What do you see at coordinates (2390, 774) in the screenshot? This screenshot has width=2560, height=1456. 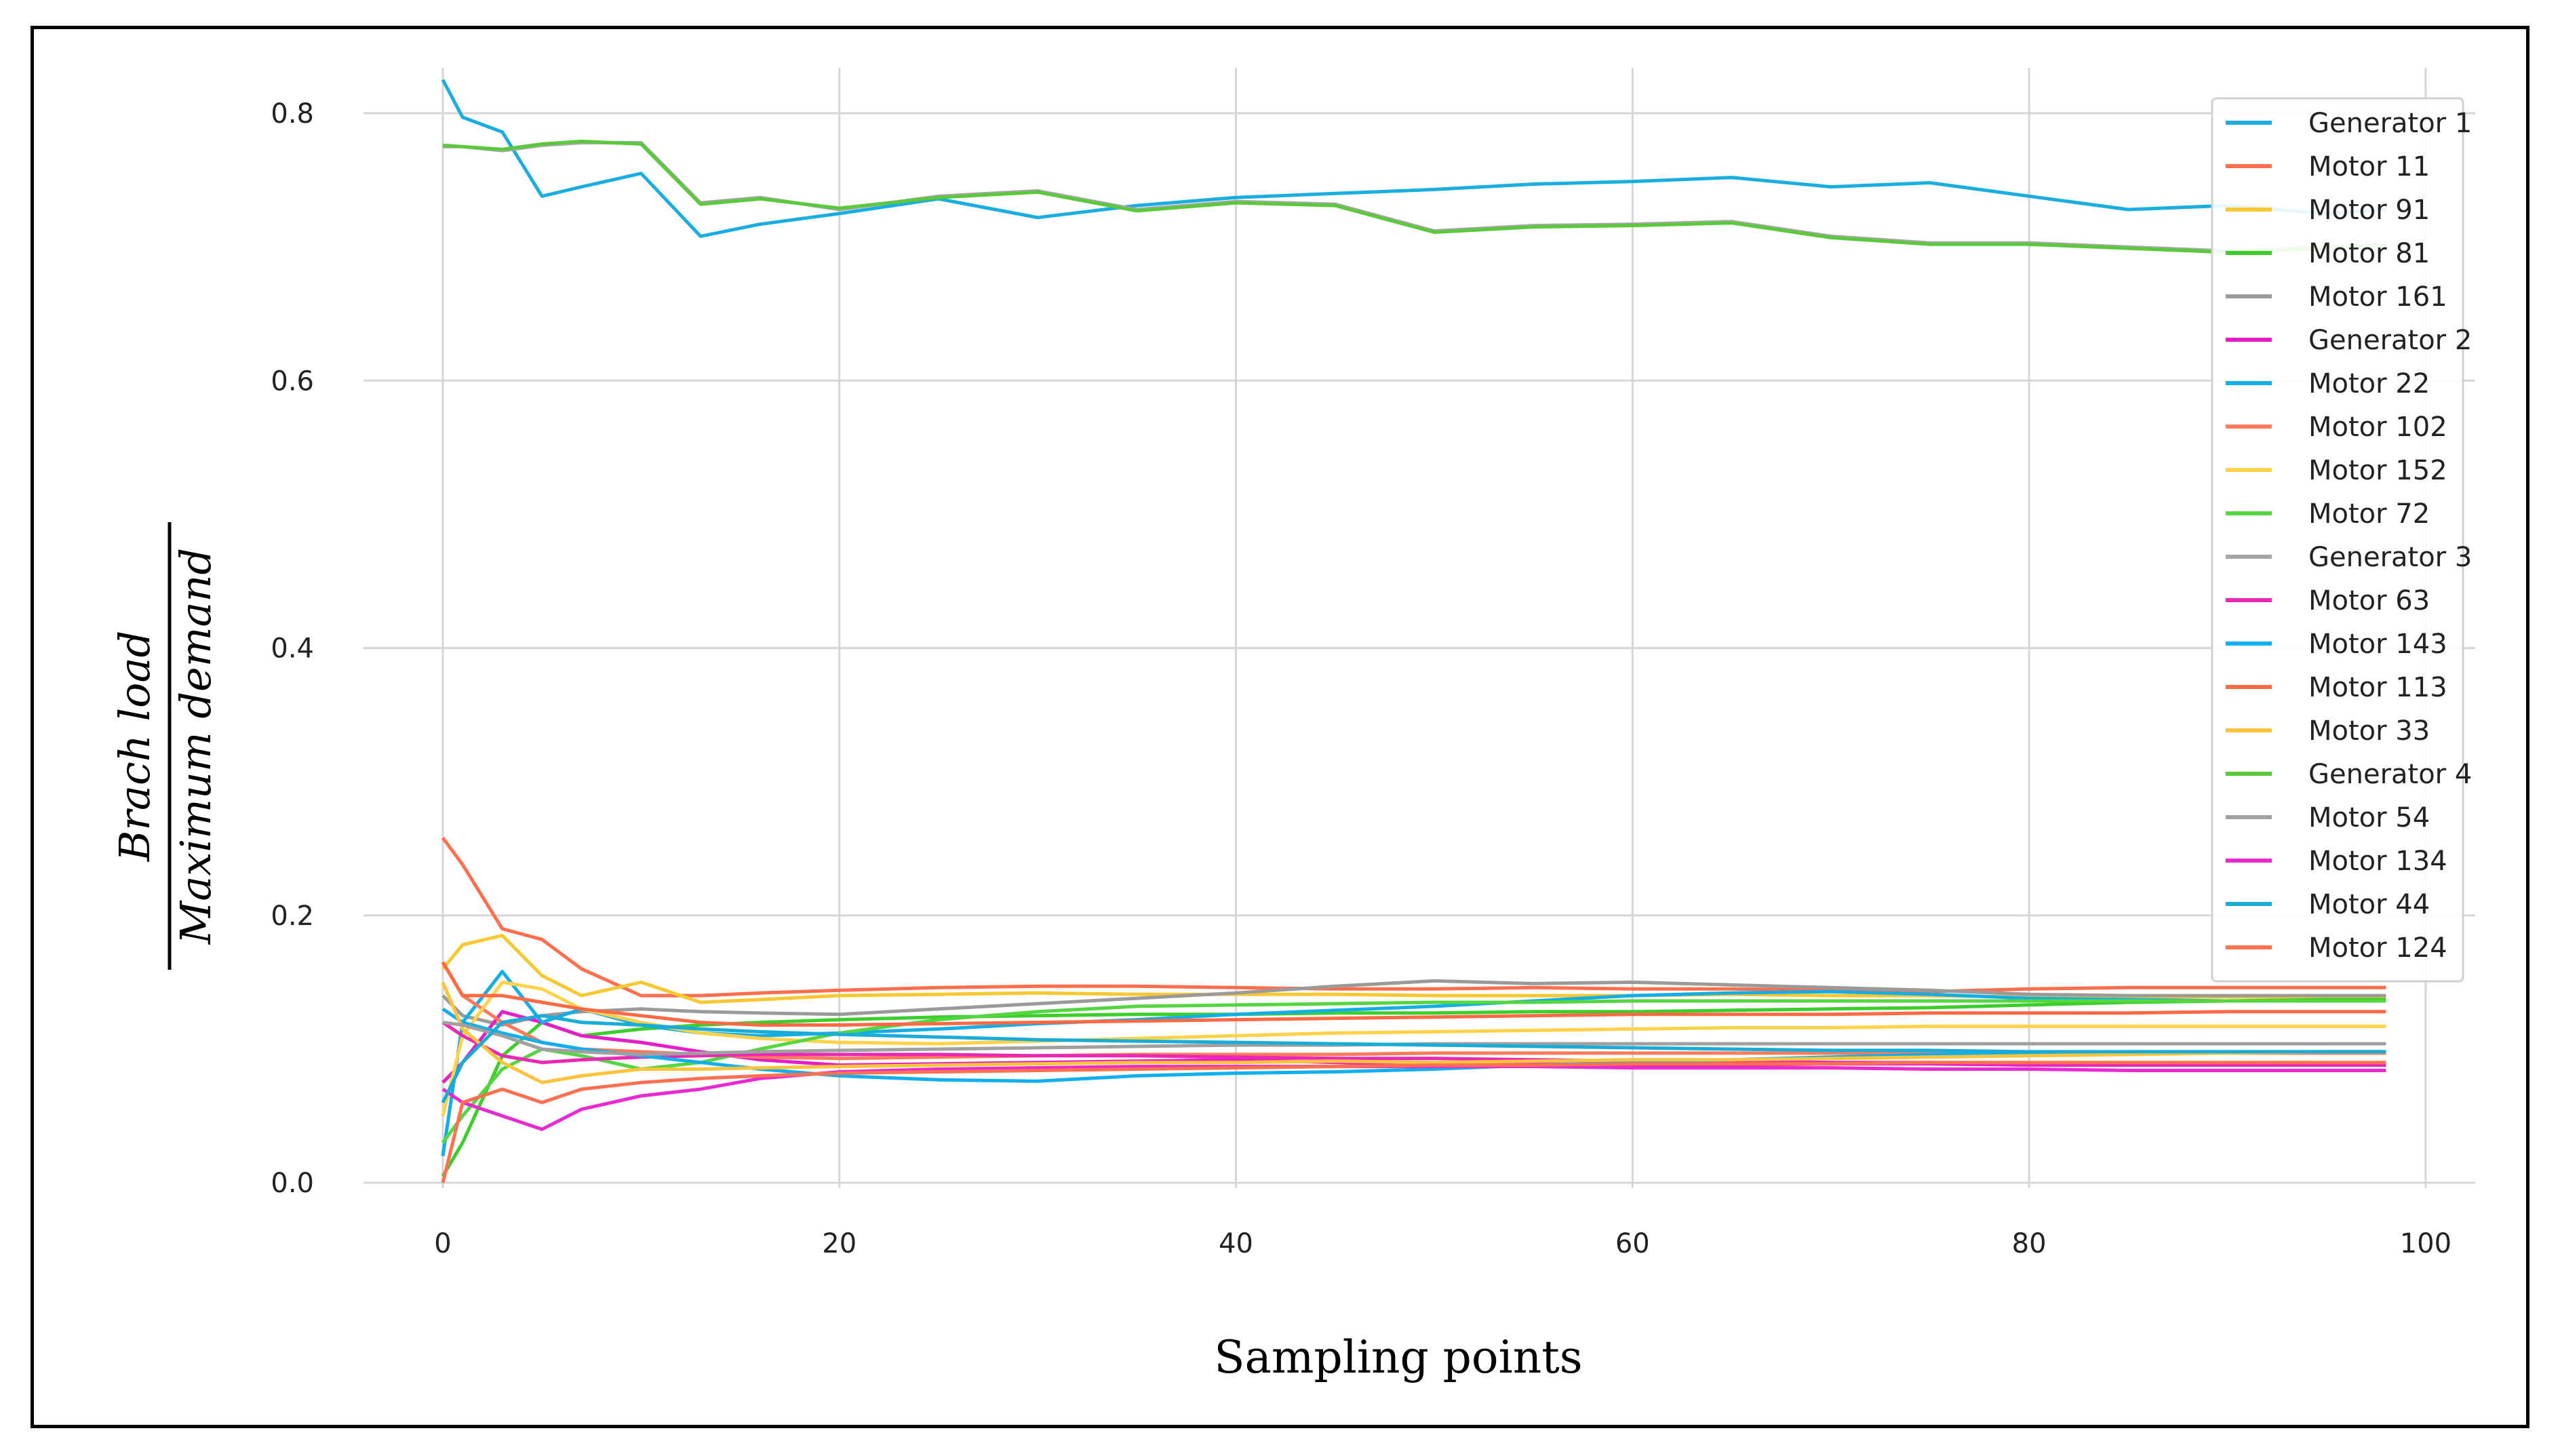 I see `legend-label-generator-4: Generator 4` at bounding box center [2390, 774].